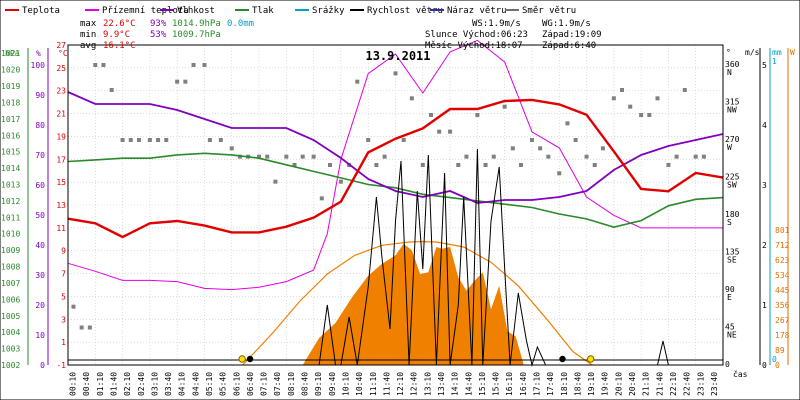 The image size is (800, 400). Describe the element at coordinates (732, 64) in the screenshot. I see `deg-tick-label: 360` at that location.